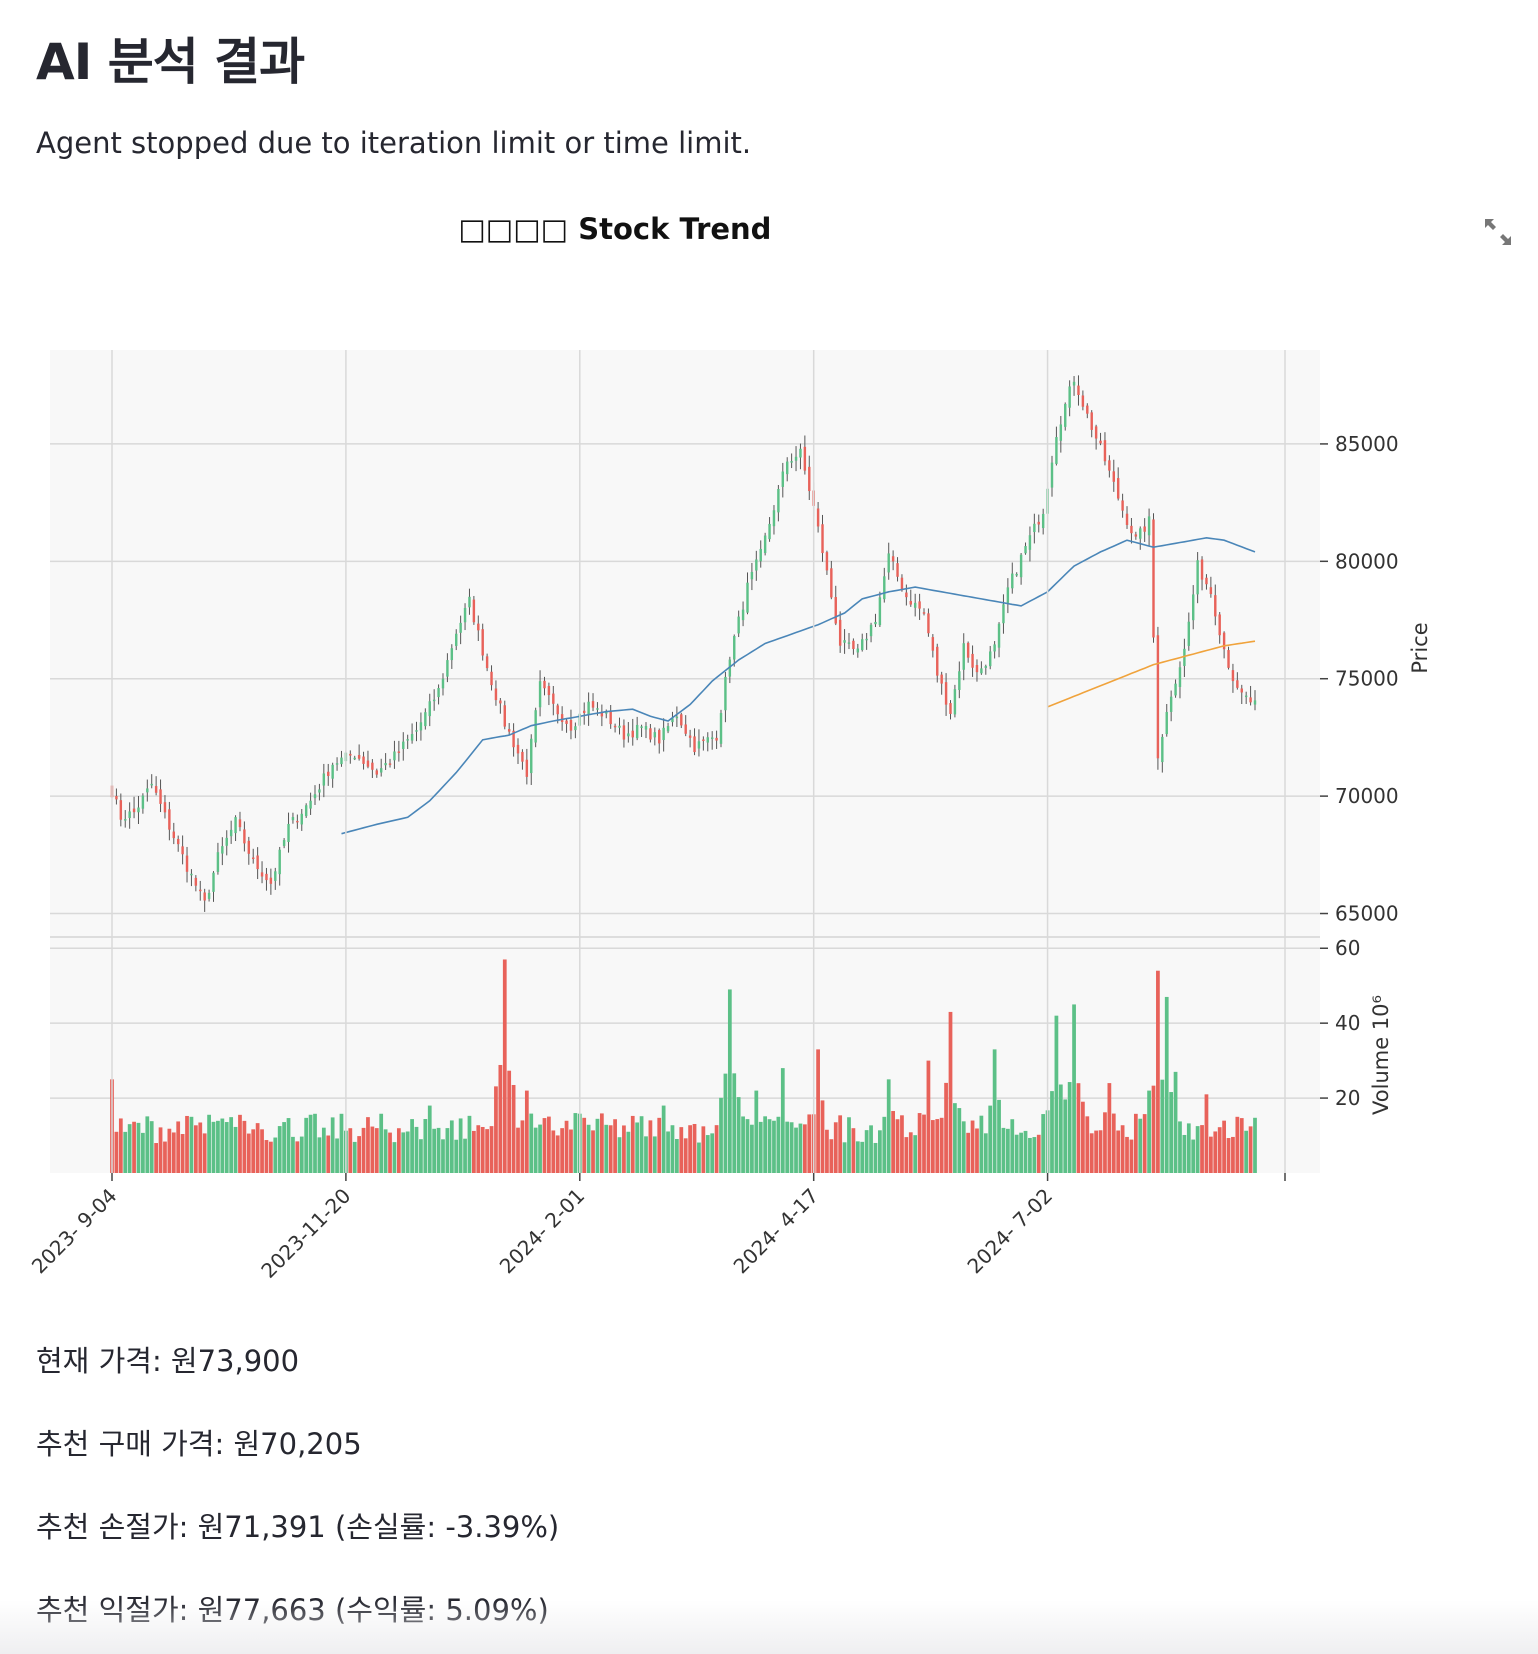 Image resolution: width=1538 pixels, height=1654 pixels. What do you see at coordinates (1347, 1023) in the screenshot?
I see `volume-tick-label: 40` at bounding box center [1347, 1023].